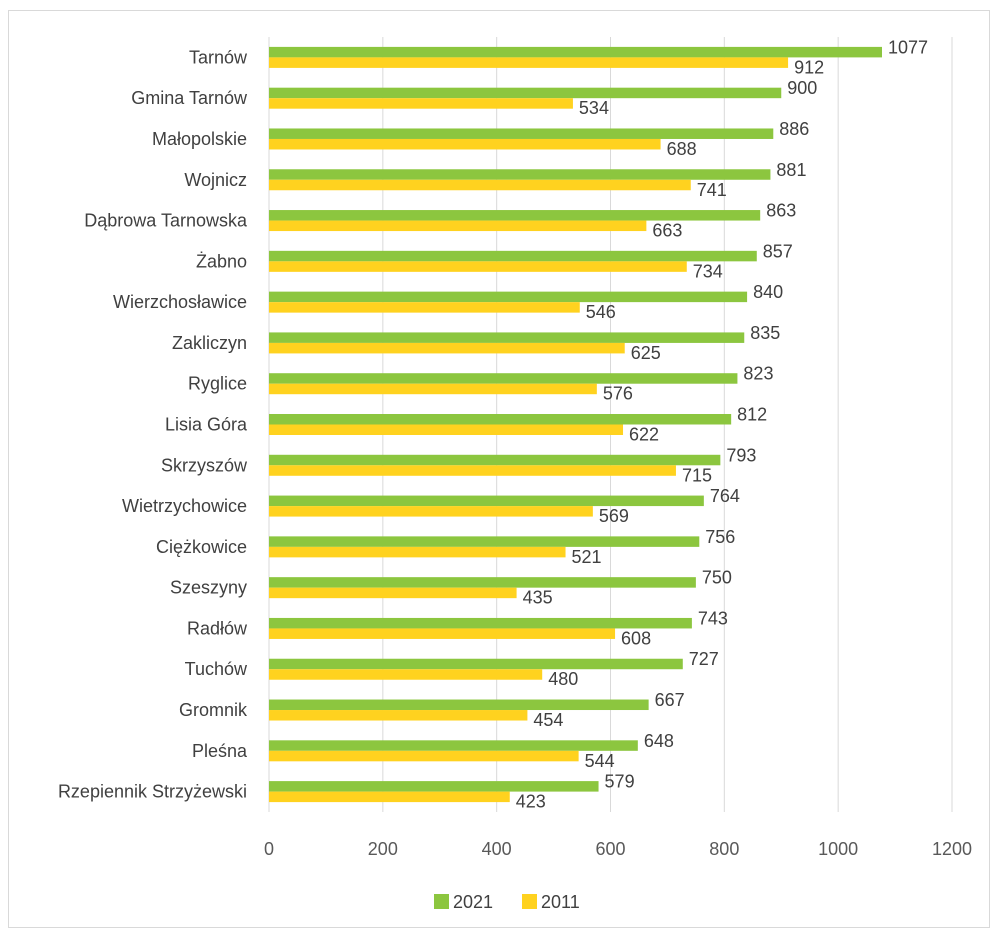  I want to click on data-label-2011: 741, so click(712, 190).